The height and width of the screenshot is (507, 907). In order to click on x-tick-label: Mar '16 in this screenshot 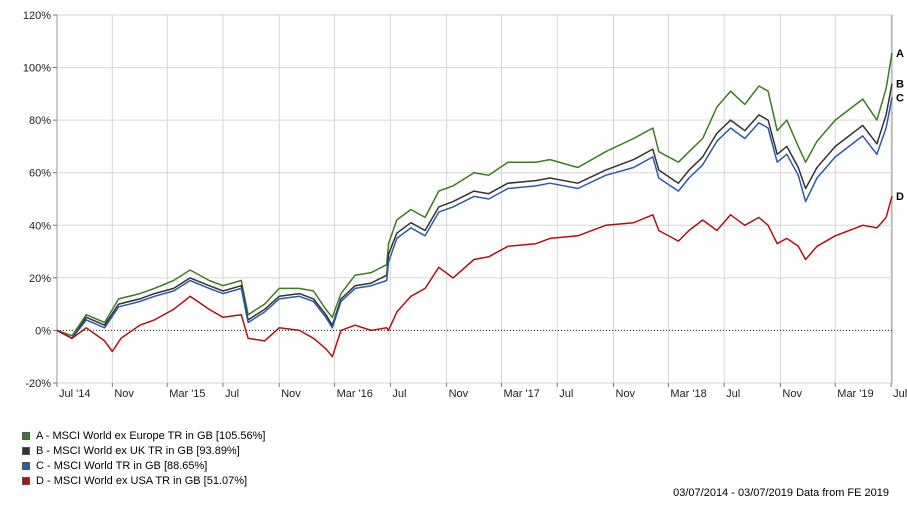, I will do `click(355, 394)`.